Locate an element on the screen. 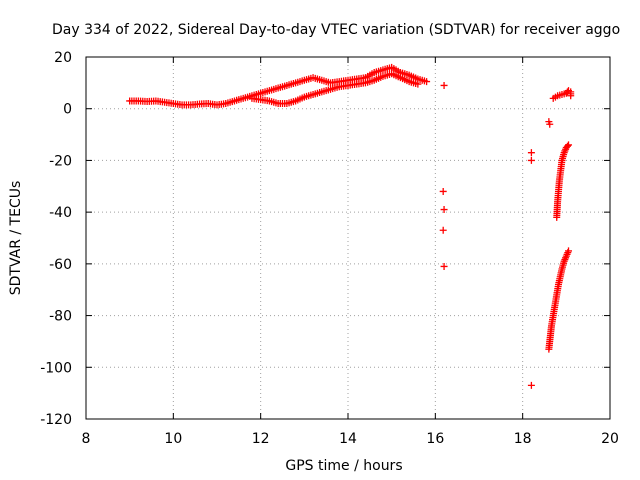 This screenshot has width=640, height=480. y-tick-label: -20 is located at coordinates (60, 161).